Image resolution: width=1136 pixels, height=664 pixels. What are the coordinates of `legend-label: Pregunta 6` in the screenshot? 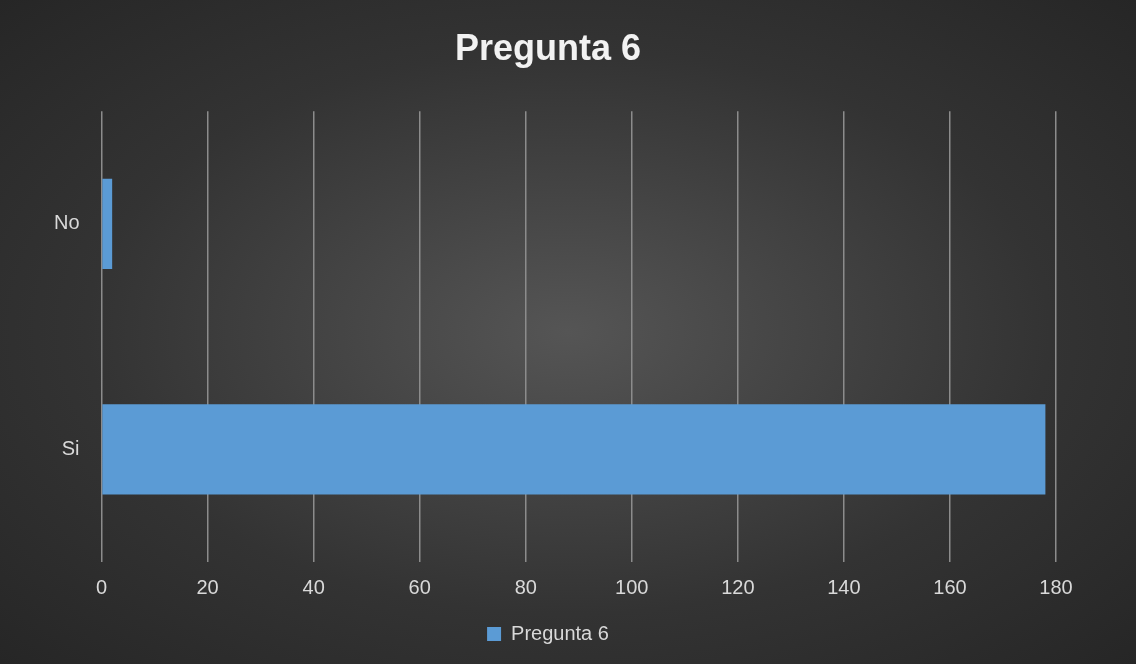 It's located at (560, 632).